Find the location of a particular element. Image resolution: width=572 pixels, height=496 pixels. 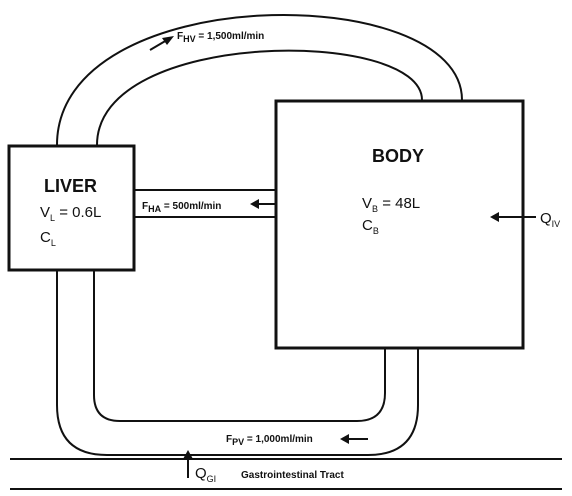

hepatic-artery-flow-label: FHA = 500ml/min is located at coordinates (181, 207).